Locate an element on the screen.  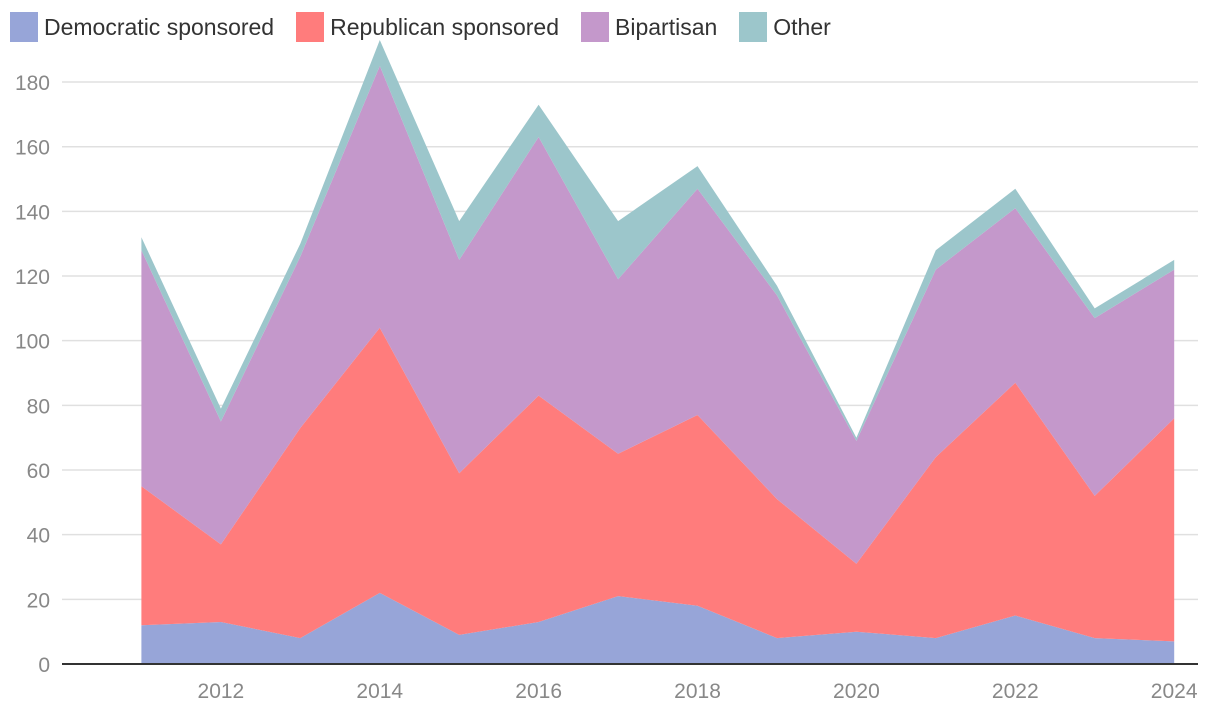
legend-item-democratic-sponsored: Democratic sponsored is located at coordinates (142, 27).